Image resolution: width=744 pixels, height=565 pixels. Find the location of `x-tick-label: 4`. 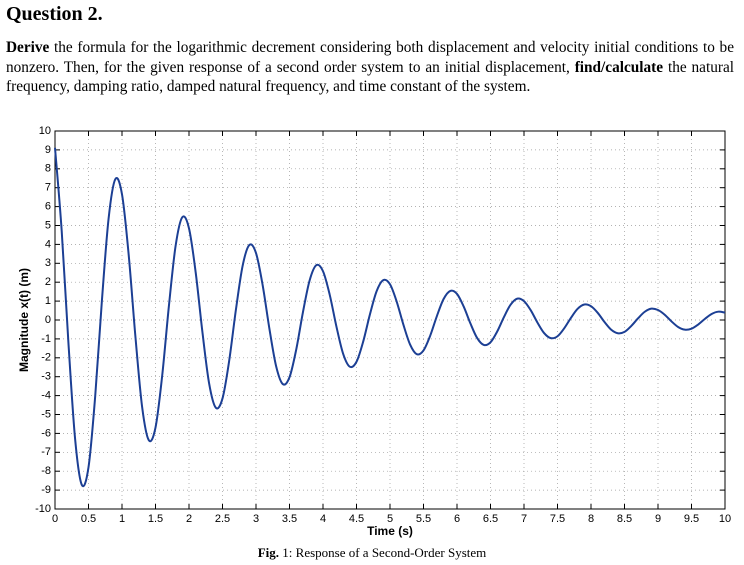

x-tick-label: 4 is located at coordinates (323, 519).